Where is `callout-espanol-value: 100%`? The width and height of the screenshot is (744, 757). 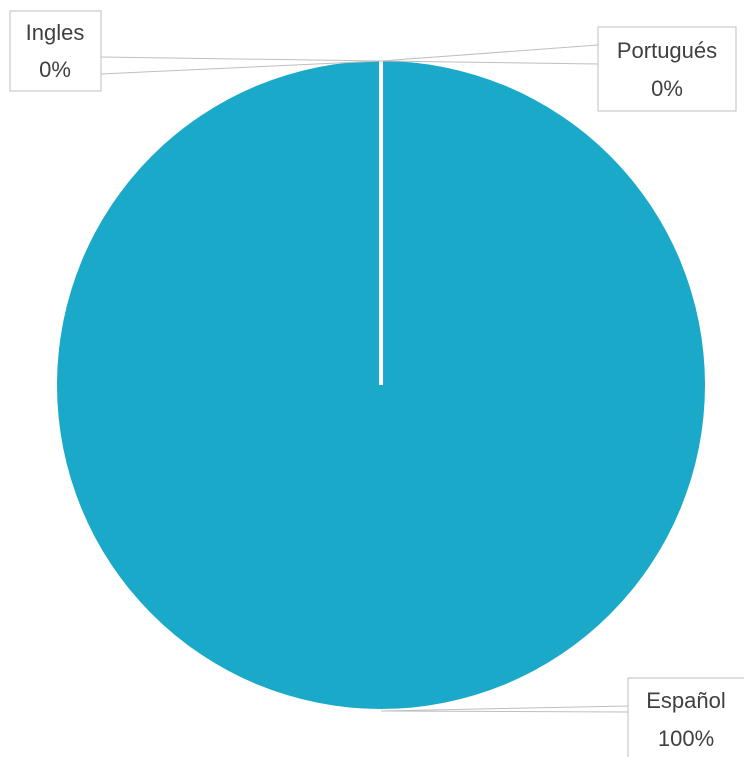
callout-espanol-value: 100% is located at coordinates (686, 738).